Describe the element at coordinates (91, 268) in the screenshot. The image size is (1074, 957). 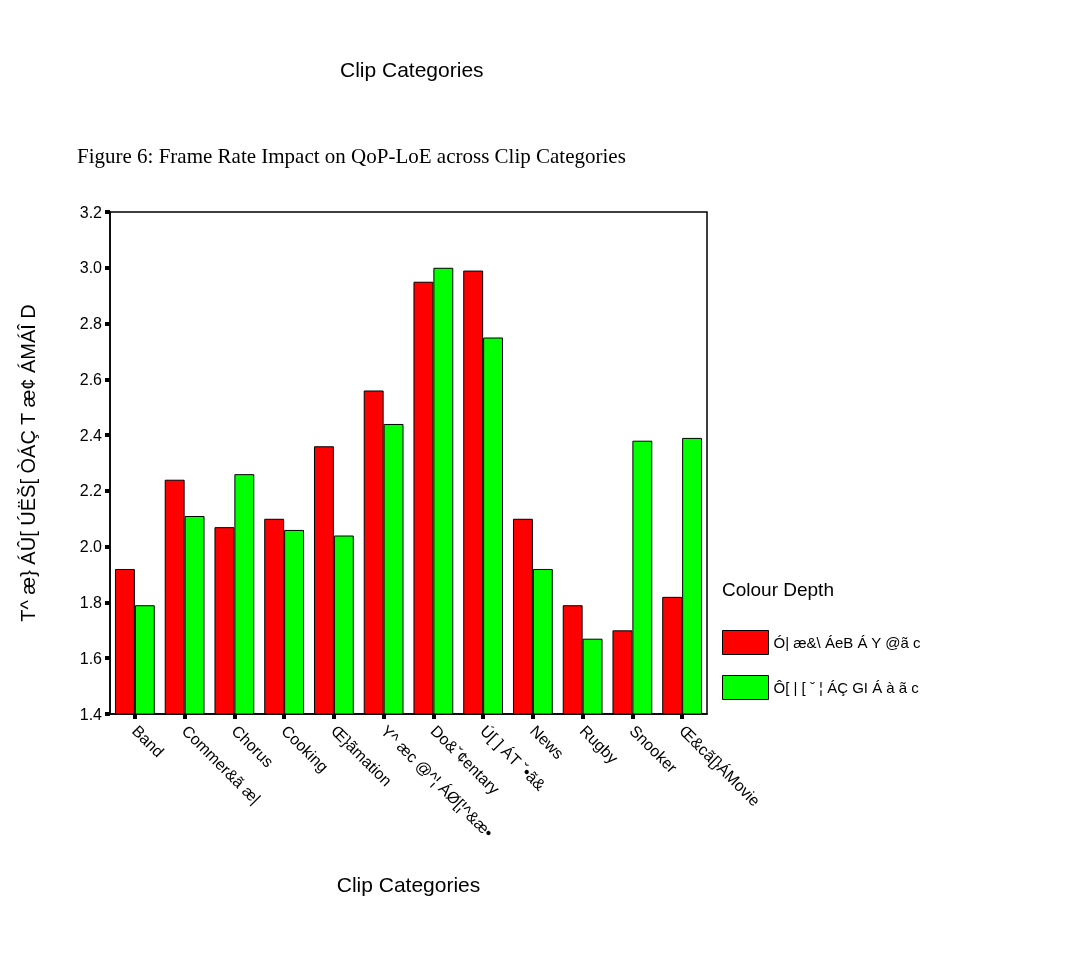
I see `y-tick-label: 3.0` at that location.